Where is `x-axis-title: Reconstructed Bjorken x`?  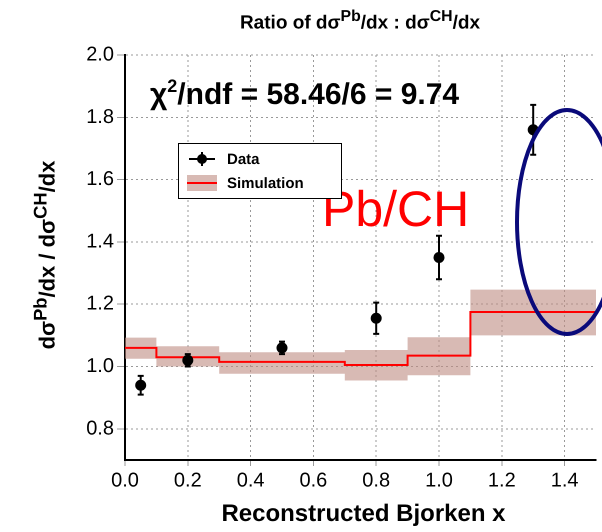
x-axis-title: Reconstructed Bjorken x is located at coordinates (363, 514).